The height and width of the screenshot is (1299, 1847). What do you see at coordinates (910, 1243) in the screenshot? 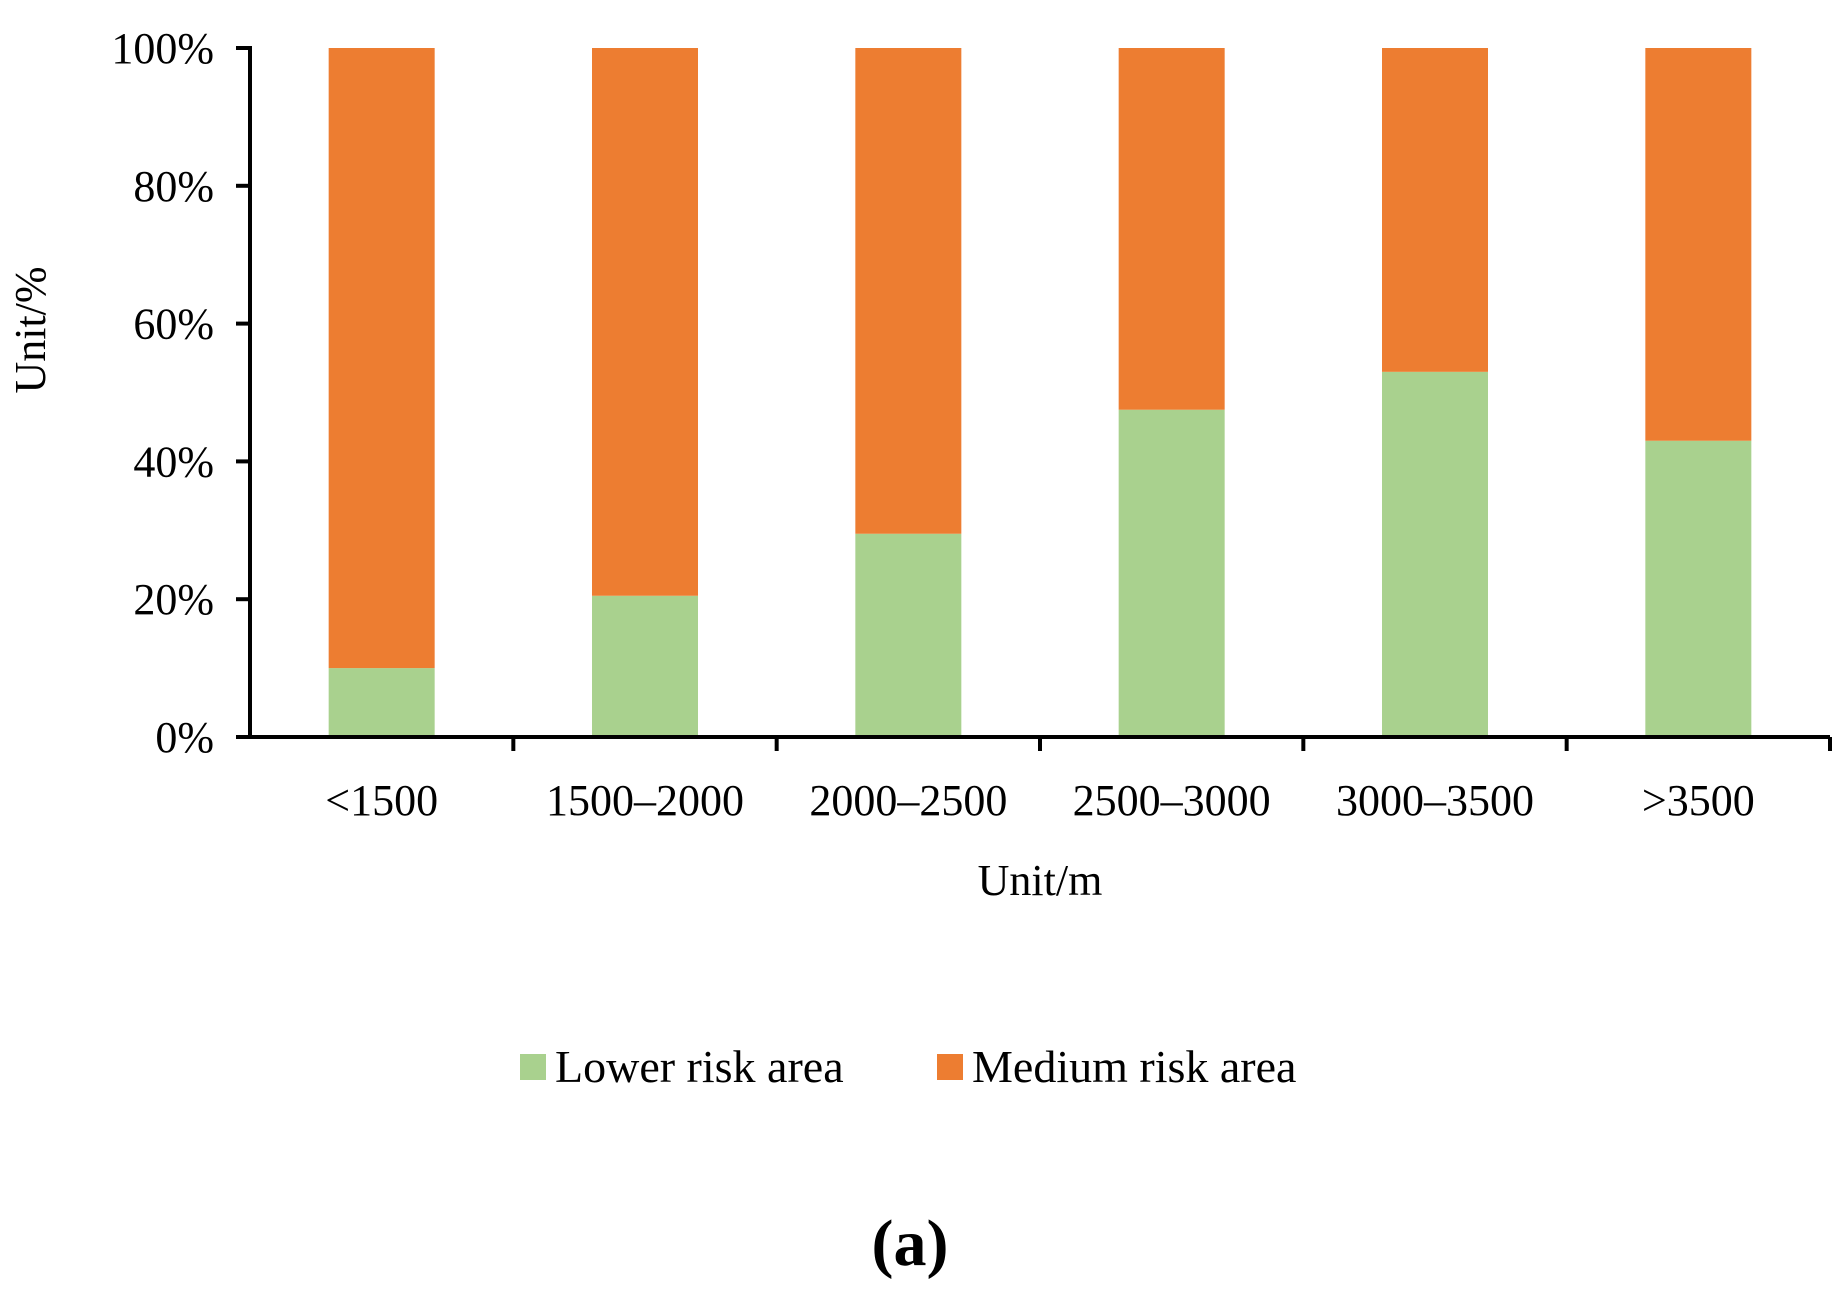
I see `panel-label: (a)` at bounding box center [910, 1243].